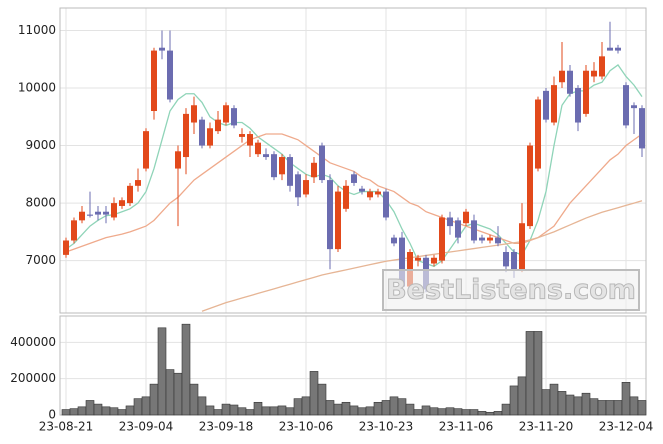 This screenshot has width=663, height=444. Describe the element at coordinates (226, 427) in the screenshot. I see `x-tick-label: 23-09-18` at that location.